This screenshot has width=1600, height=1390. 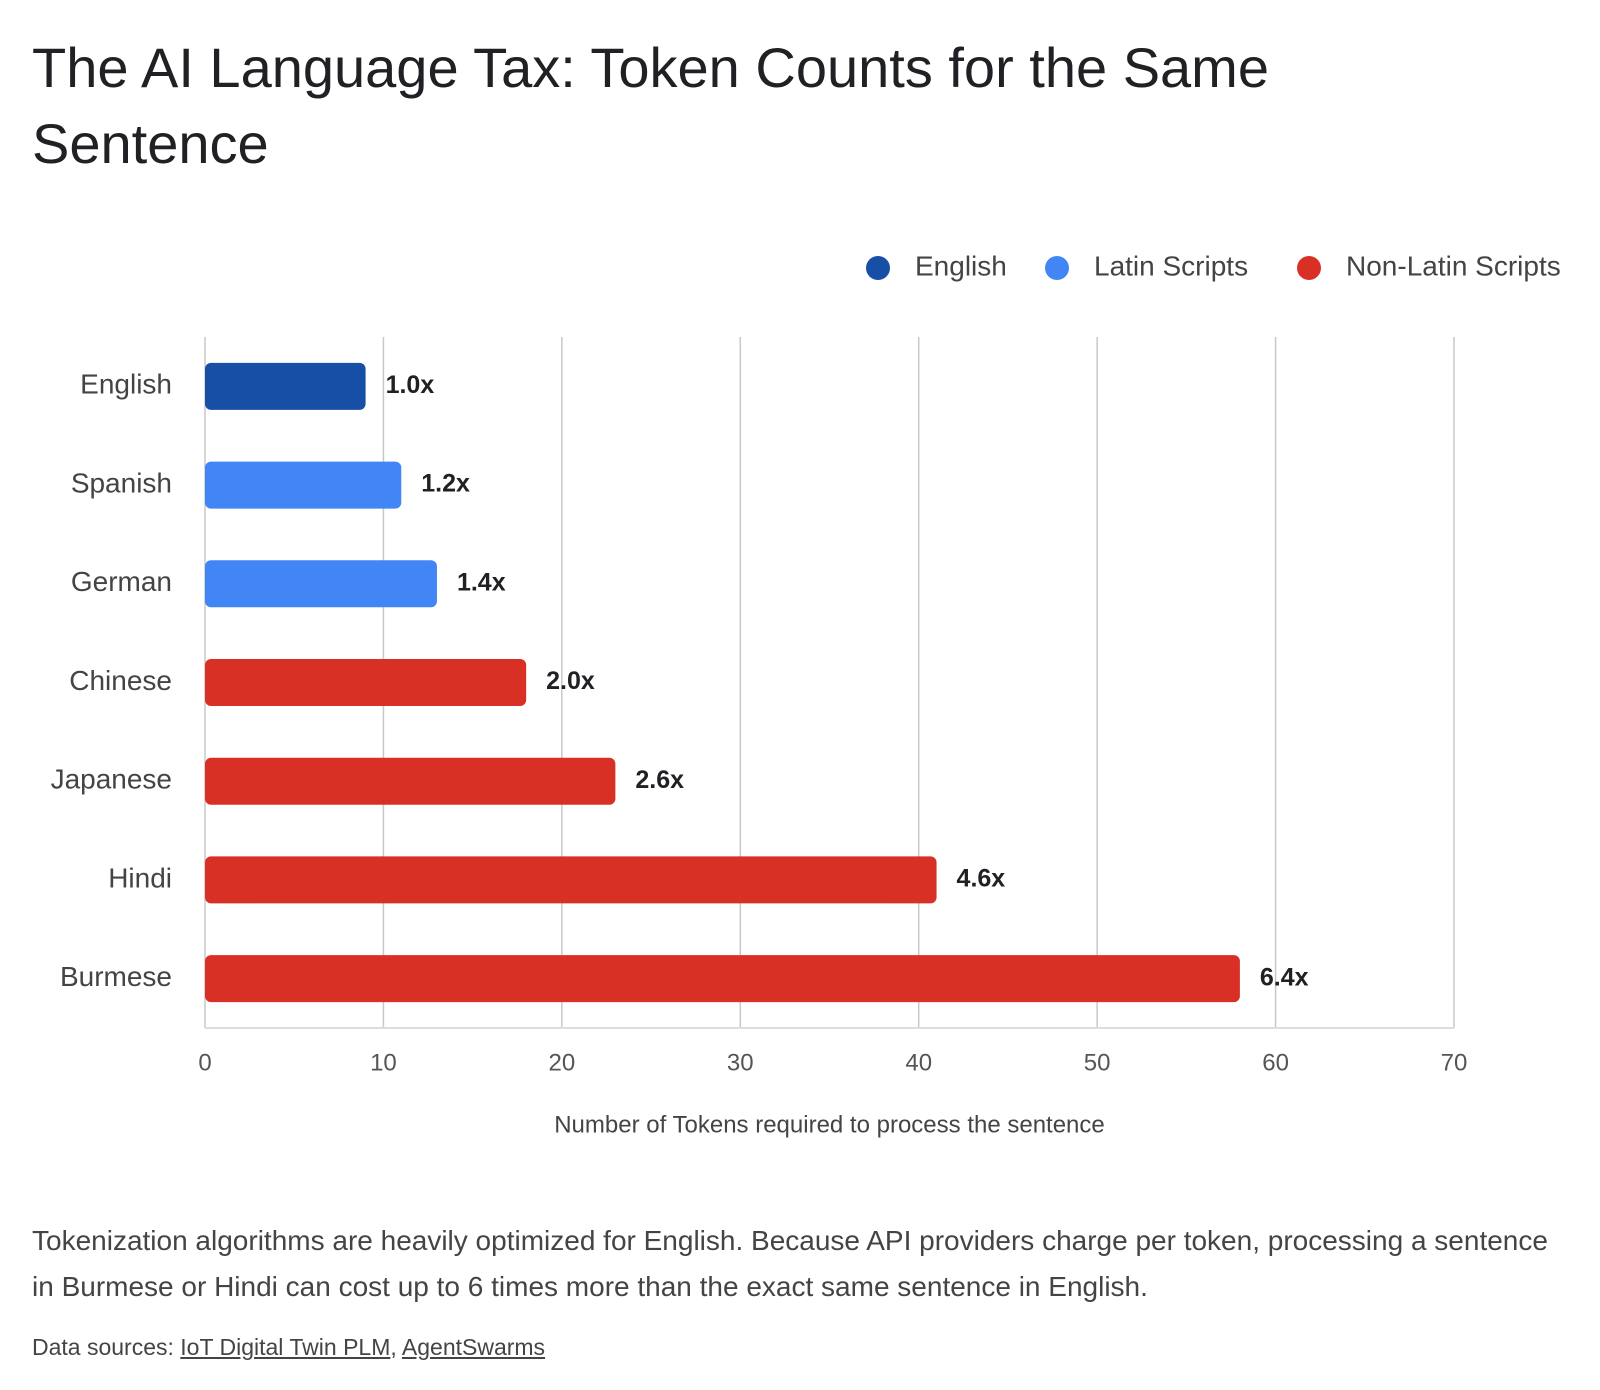 I want to click on source-link: IoT Digital Twin PLM, so click(x=285, y=1347).